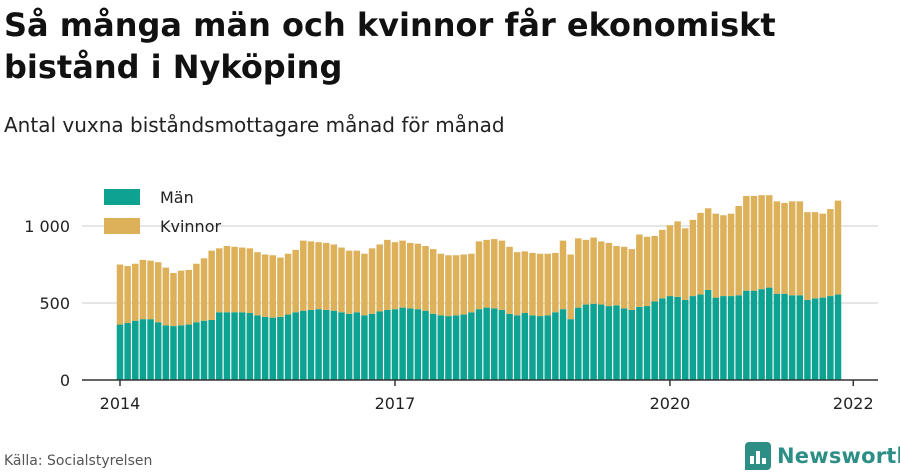 The height and width of the screenshot is (474, 900). What do you see at coordinates (78, 461) in the screenshot?
I see `source-note: Källa: Socialstyrelsen` at bounding box center [78, 461].